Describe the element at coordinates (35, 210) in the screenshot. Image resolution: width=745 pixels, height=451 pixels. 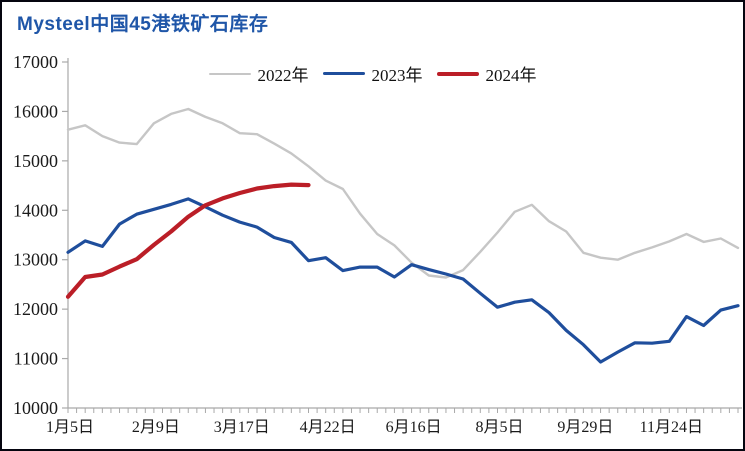
I see `y-tick-label: 14000` at that location.